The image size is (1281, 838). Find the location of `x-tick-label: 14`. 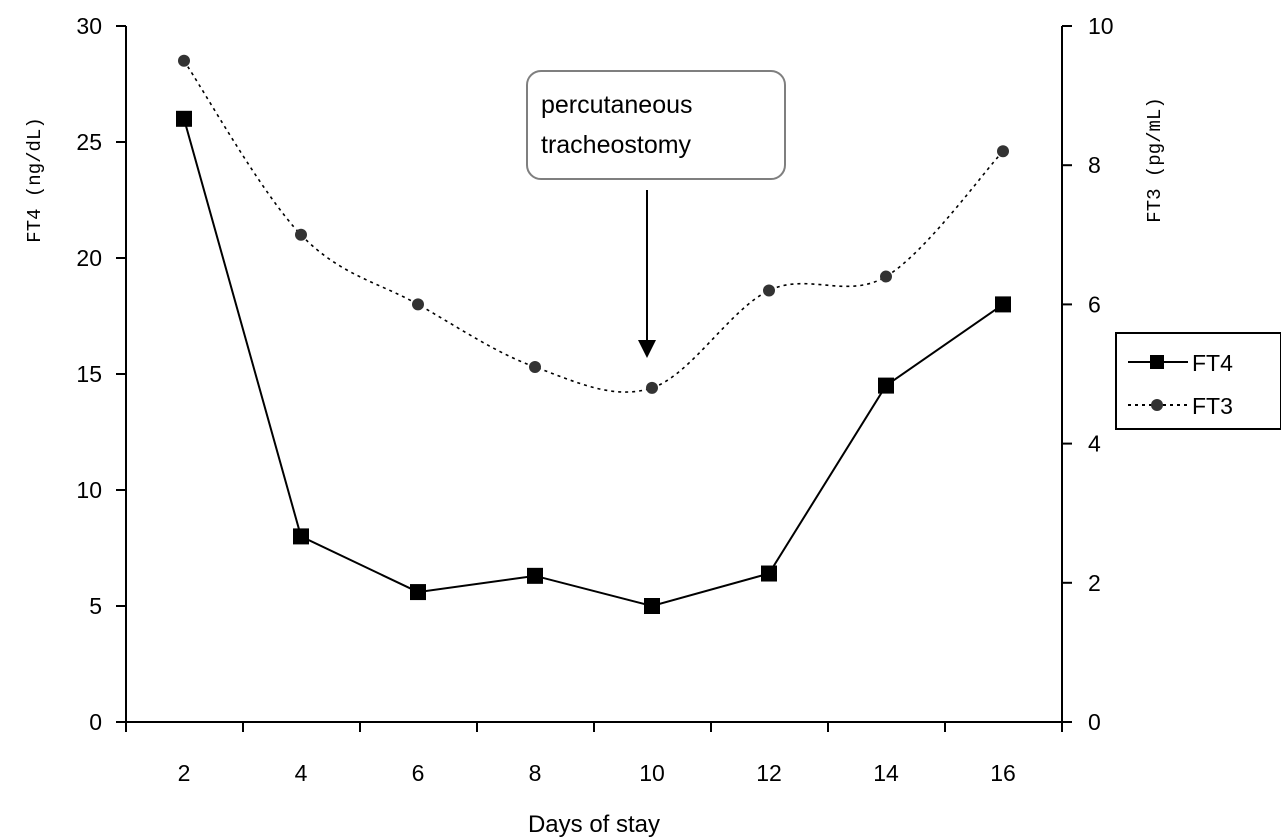

x-tick-label: 14 is located at coordinates (886, 773).